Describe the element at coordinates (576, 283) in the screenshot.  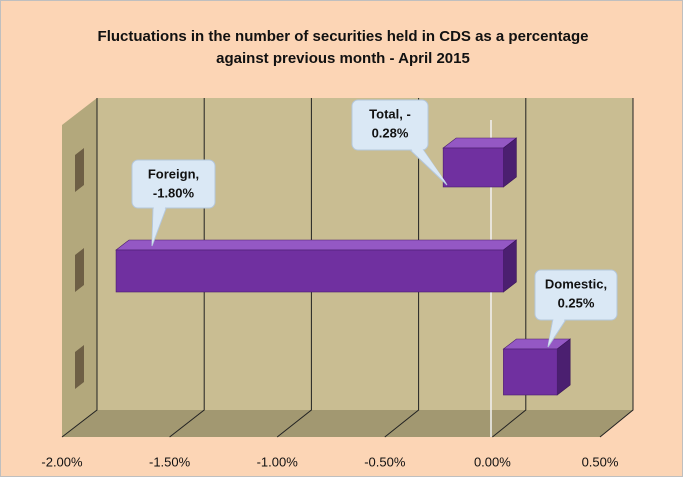
I see `data-label: Domestic,` at that location.